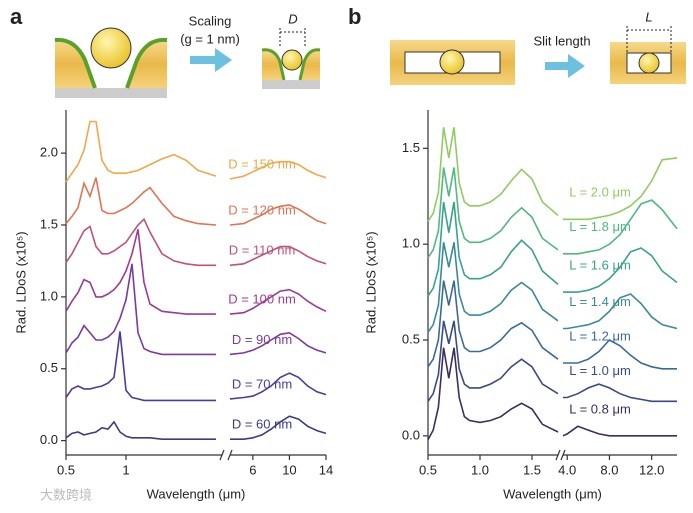 This screenshot has height=513, width=693. I want to click on panel-label: b, so click(354, 16).